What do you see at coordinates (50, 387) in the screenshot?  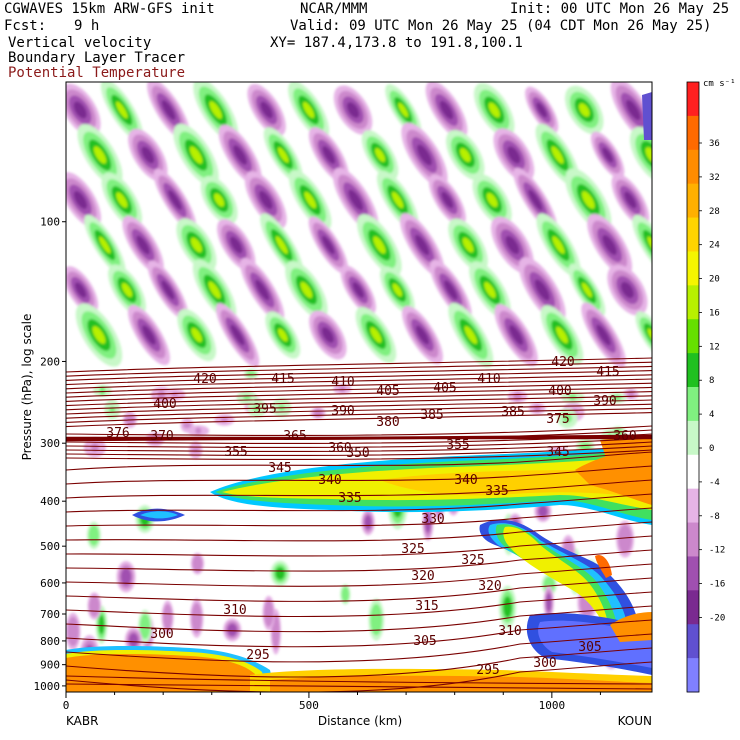 I see `y-axis: 100 200 300 400 500 600 700 800 900 1000` at bounding box center [50, 387].